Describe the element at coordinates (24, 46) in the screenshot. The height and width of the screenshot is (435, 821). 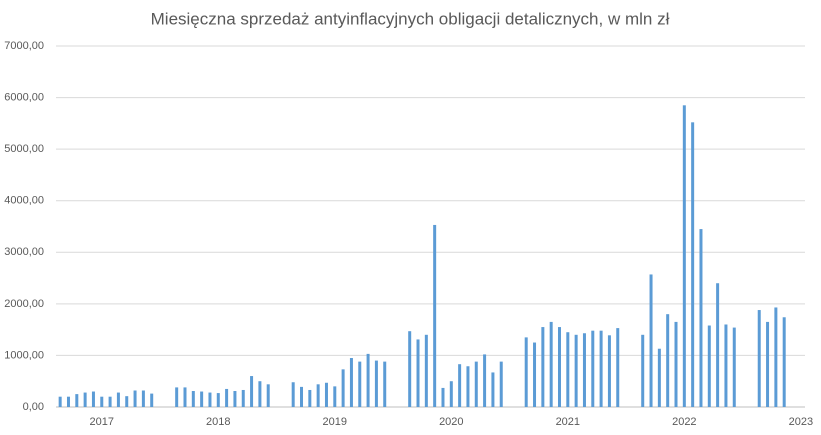
I see `y-tick-label: 7000,00` at that location.